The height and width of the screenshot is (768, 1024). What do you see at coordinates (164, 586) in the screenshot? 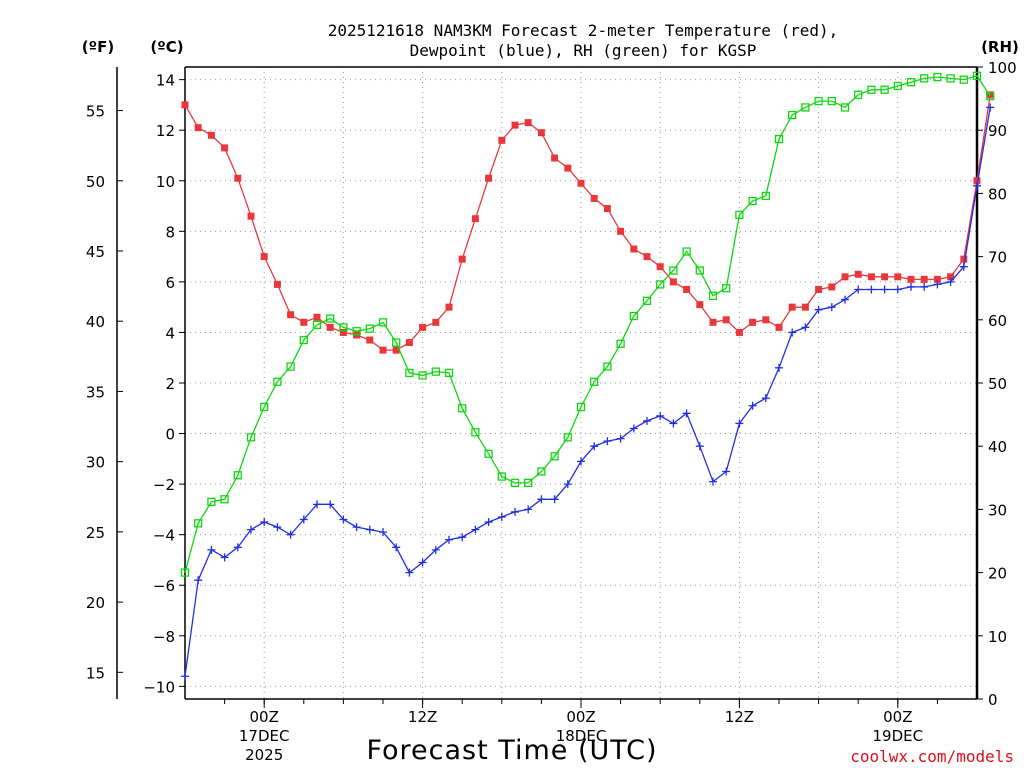
I see `celsius-tick-label: −6` at bounding box center [164, 586].